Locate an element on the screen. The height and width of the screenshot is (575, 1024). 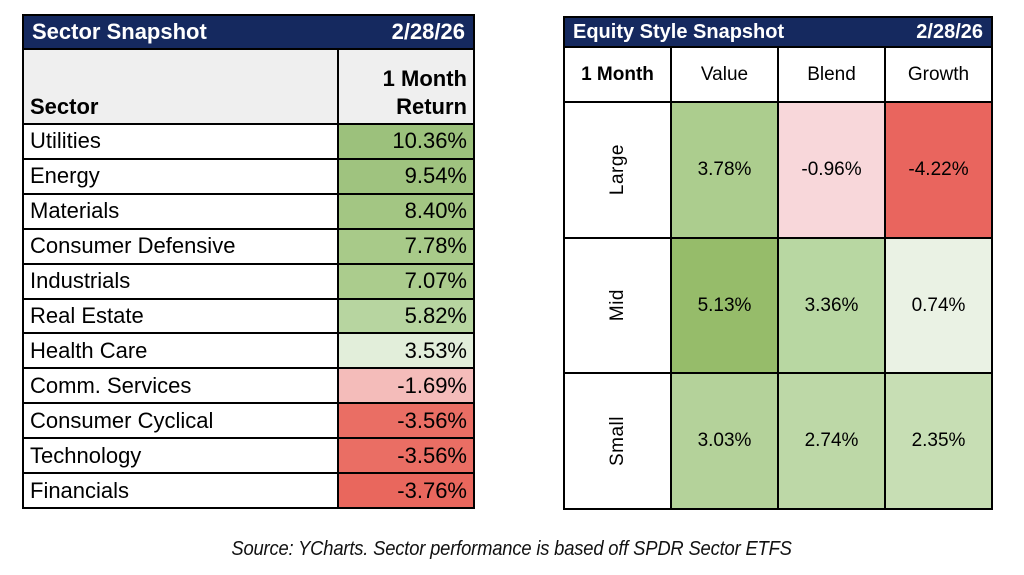
sector-table-date: 2/28/26 is located at coordinates (428, 31).